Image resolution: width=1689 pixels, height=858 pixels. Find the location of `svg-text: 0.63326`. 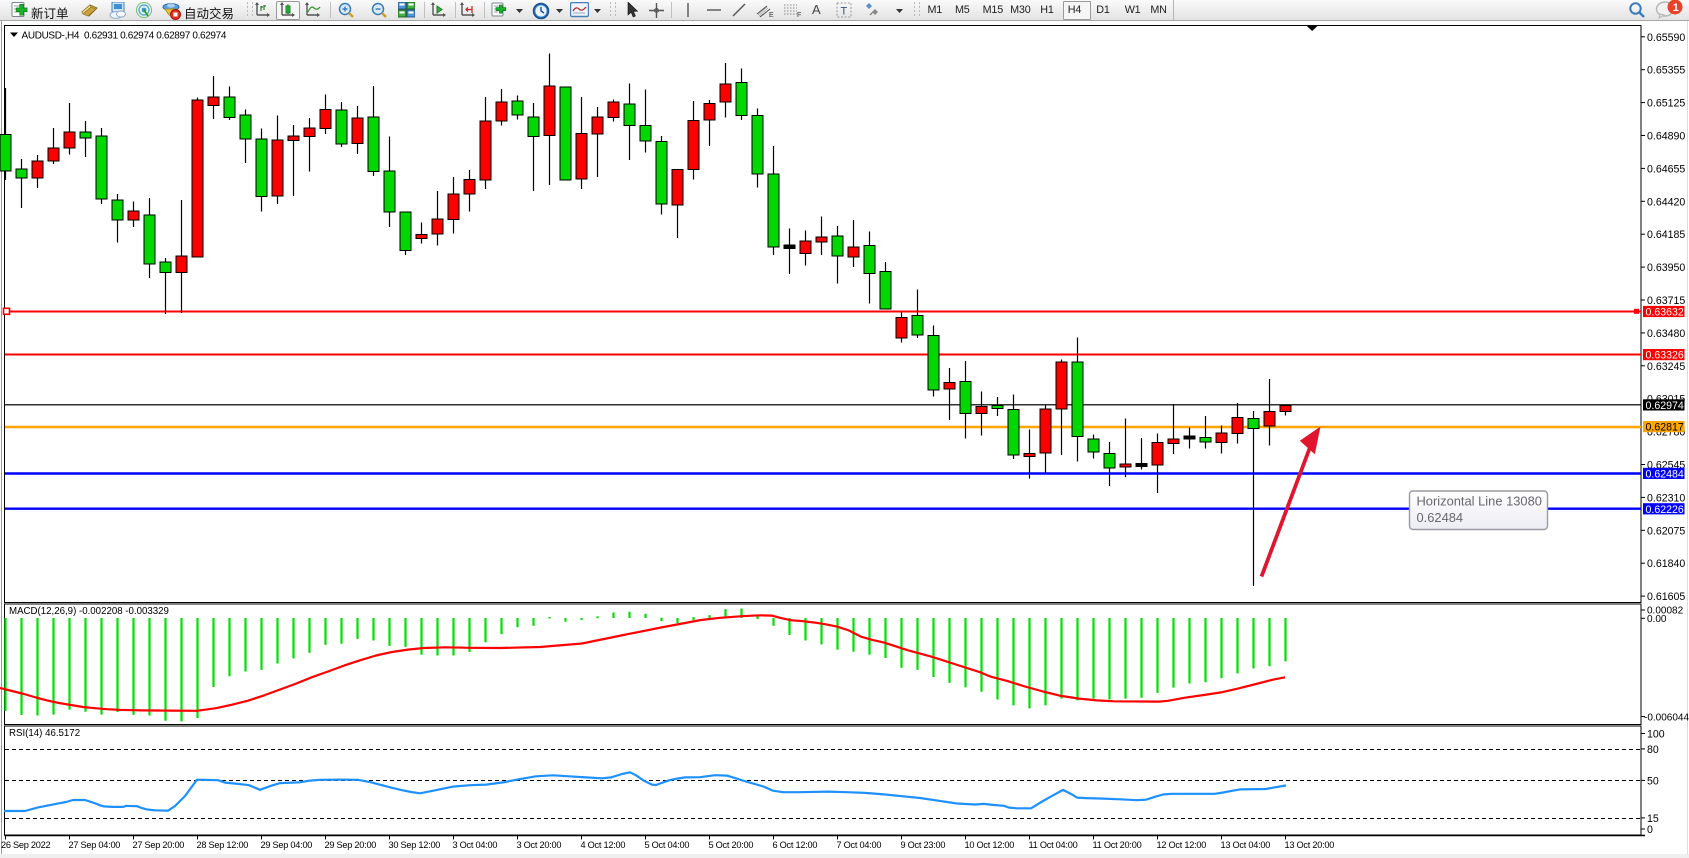

svg-text: 0.63326 is located at coordinates (1665, 356).